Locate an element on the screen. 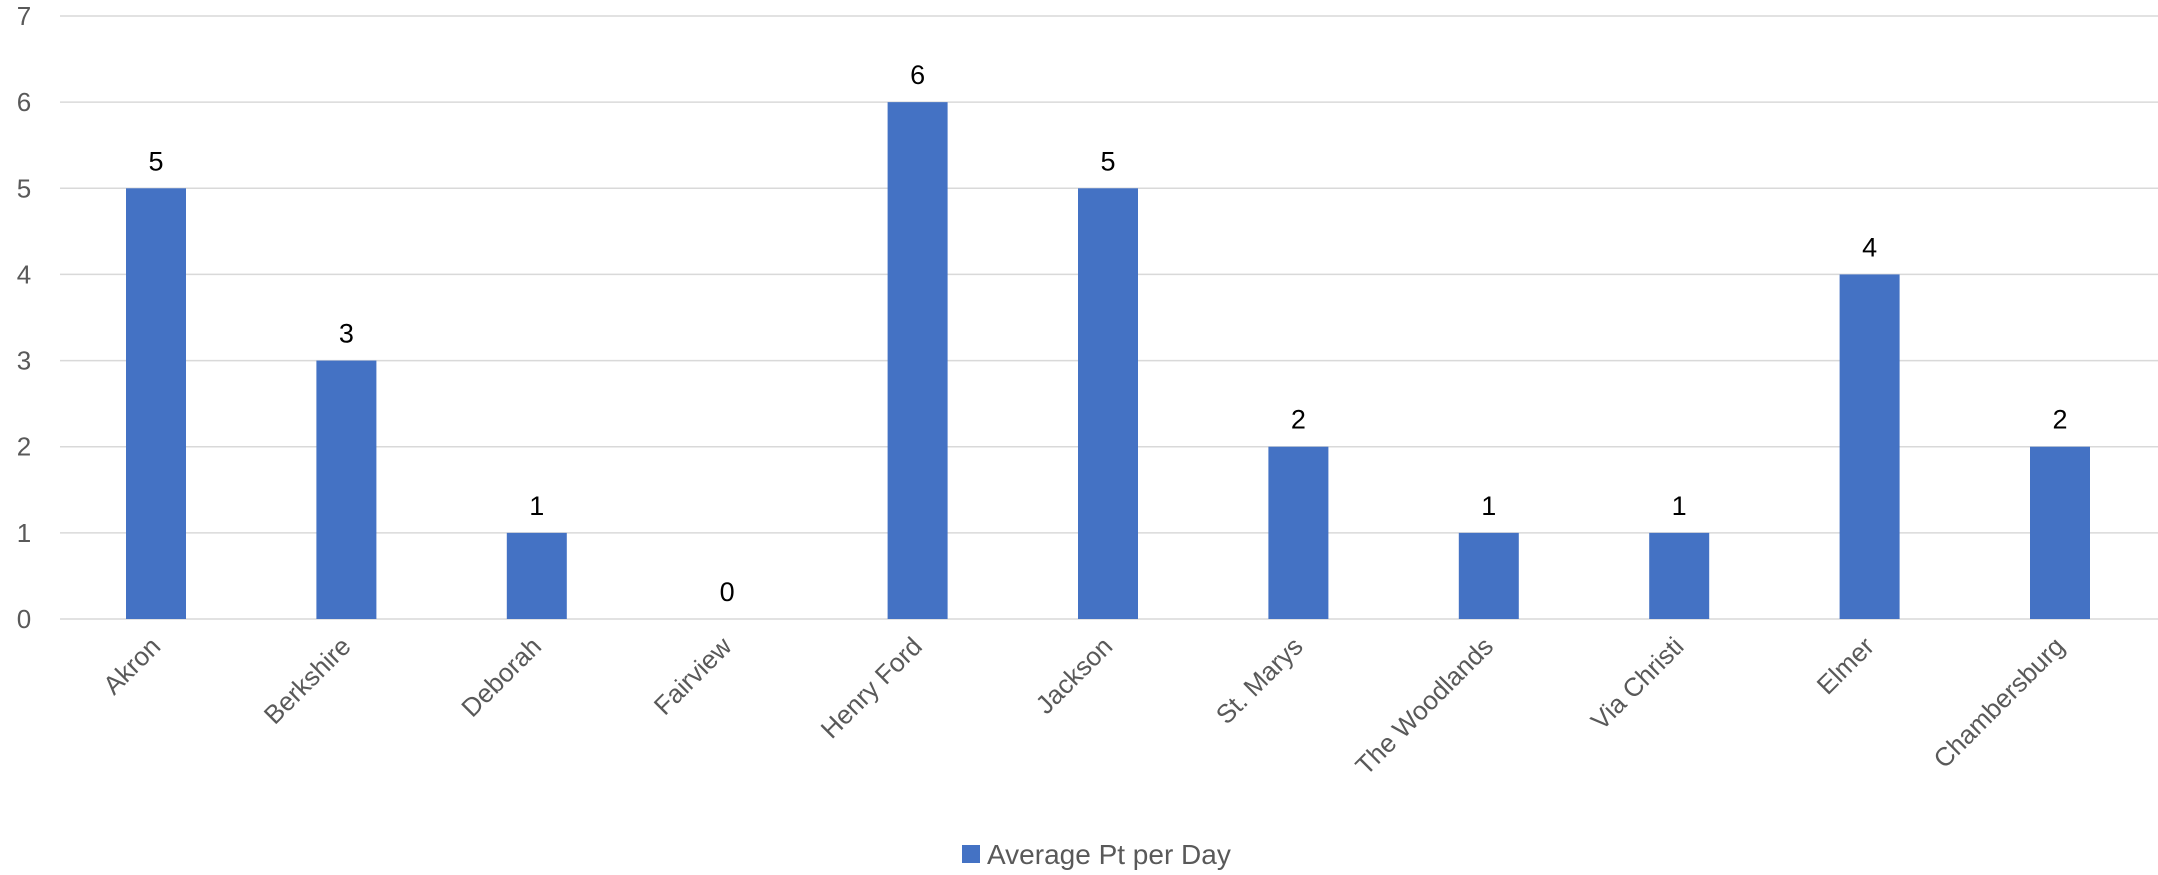 Image resolution: width=2158 pixels, height=875 pixels. data-label: 6 is located at coordinates (917, 75).